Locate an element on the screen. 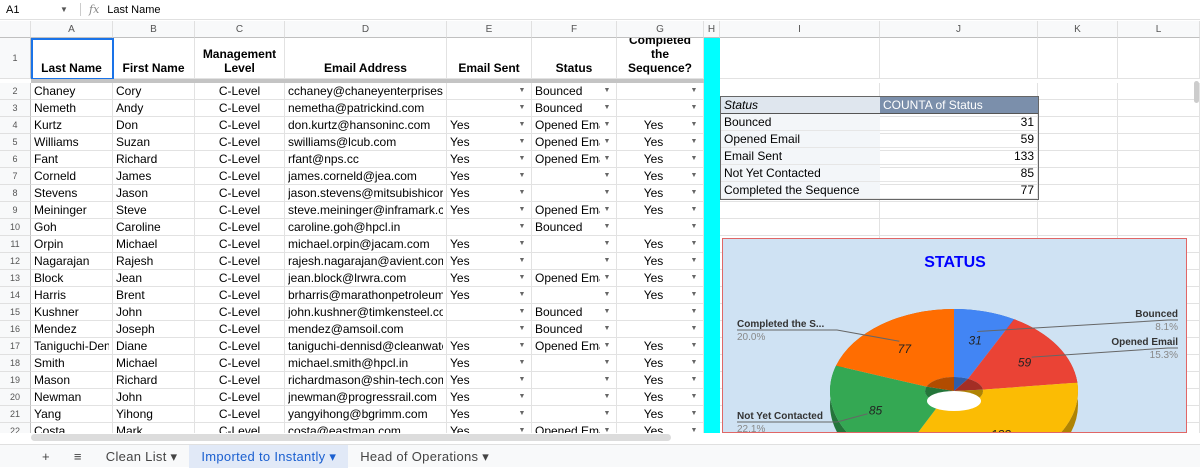 Image resolution: width=1200 pixels, height=468 pixels. row-header: 7 is located at coordinates (15, 176).